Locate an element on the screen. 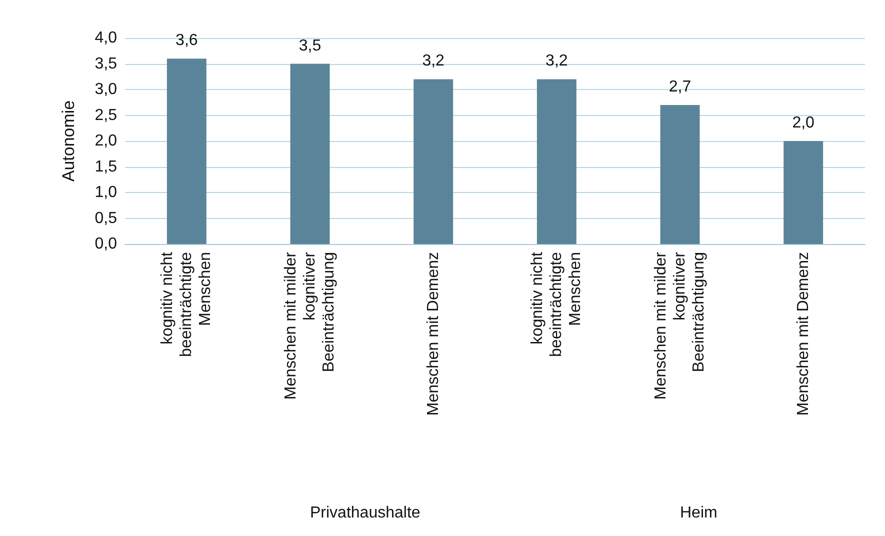  data-label: 2,7 is located at coordinates (680, 87).